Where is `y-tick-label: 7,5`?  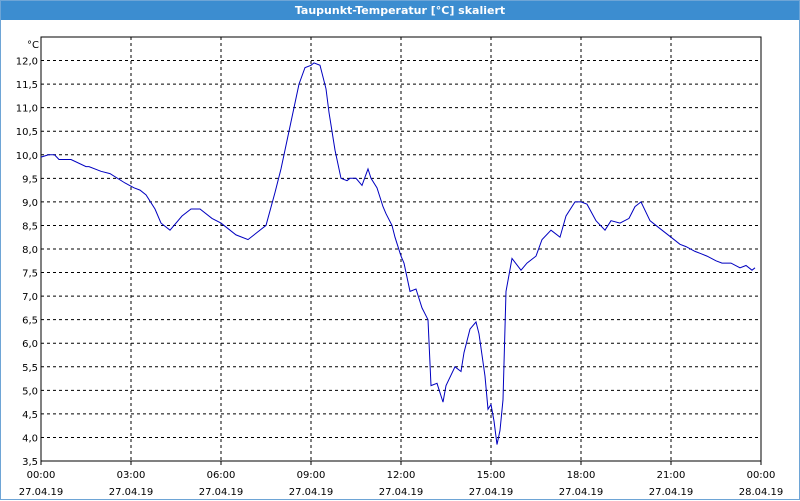 y-tick-label: 7,5 is located at coordinates (30, 274).